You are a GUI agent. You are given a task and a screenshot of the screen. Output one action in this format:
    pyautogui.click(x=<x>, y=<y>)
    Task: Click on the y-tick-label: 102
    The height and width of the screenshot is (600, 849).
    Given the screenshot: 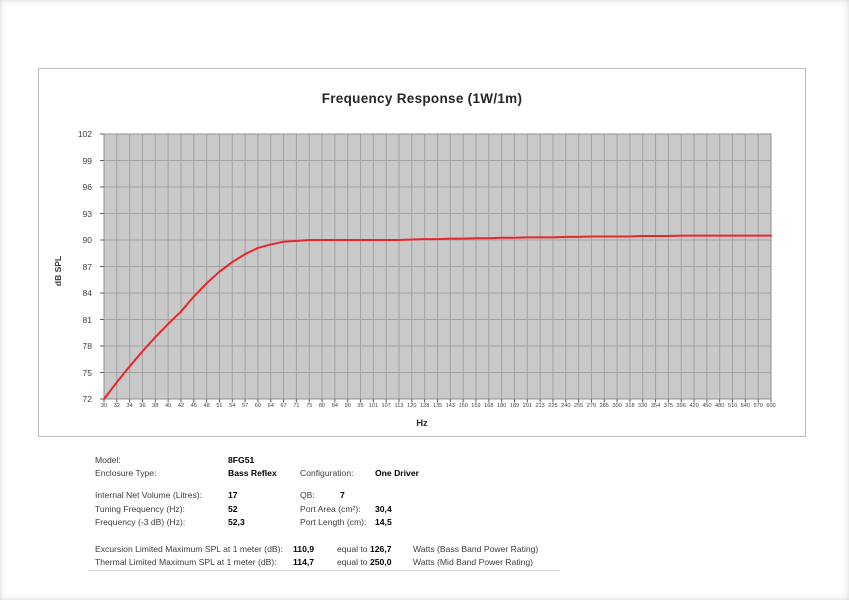 What is the action you would take?
    pyautogui.click(x=84, y=134)
    